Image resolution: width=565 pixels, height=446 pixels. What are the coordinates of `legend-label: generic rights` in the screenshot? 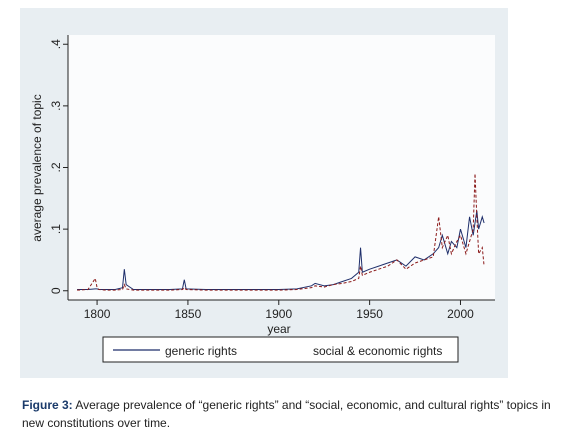 It's located at (201, 351).